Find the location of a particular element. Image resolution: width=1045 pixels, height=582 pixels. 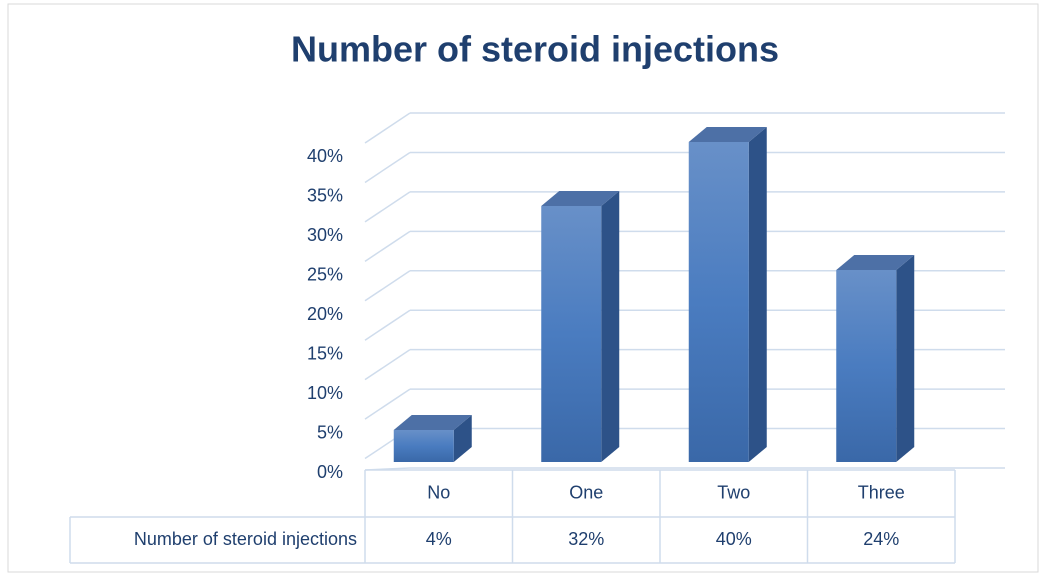

y-tick-label: 10% is located at coordinates (325, 393).